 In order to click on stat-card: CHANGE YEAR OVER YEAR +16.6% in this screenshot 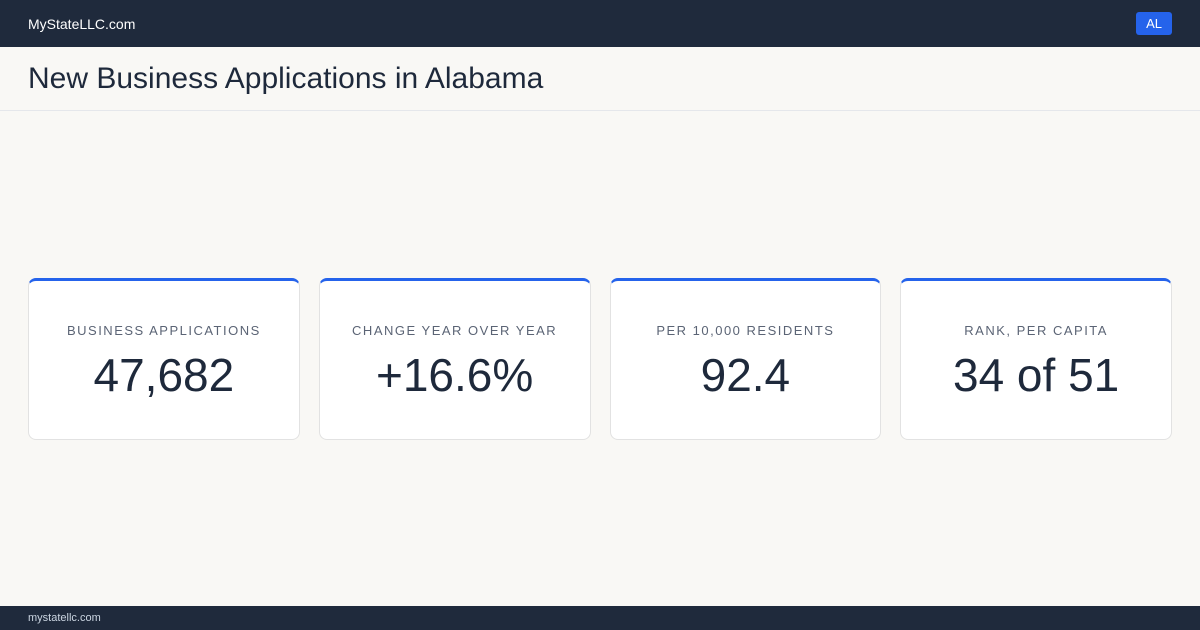, I will do `click(454, 359)`.